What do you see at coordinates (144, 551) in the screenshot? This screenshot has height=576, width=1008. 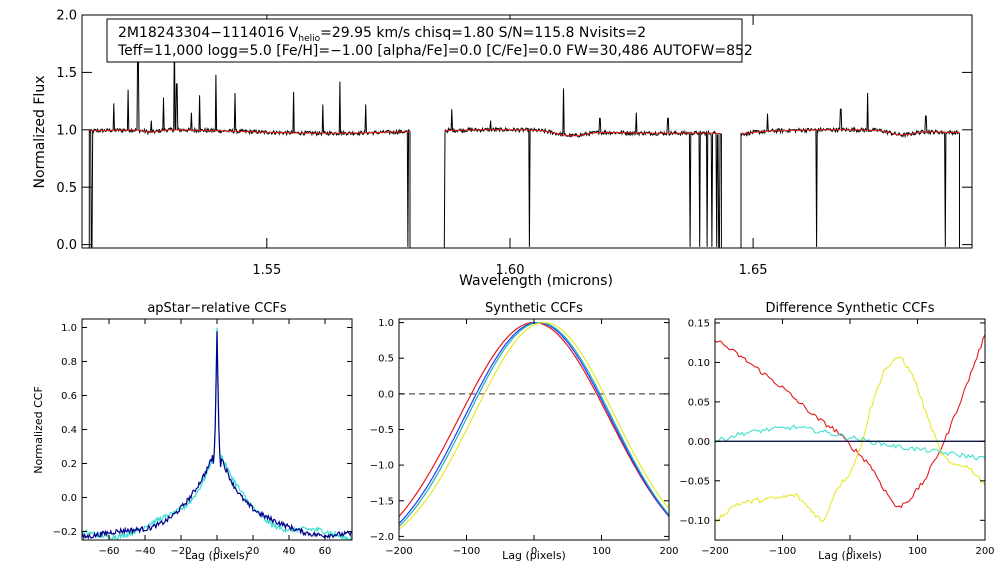 I see `x-tick-label: −40` at bounding box center [144, 551].